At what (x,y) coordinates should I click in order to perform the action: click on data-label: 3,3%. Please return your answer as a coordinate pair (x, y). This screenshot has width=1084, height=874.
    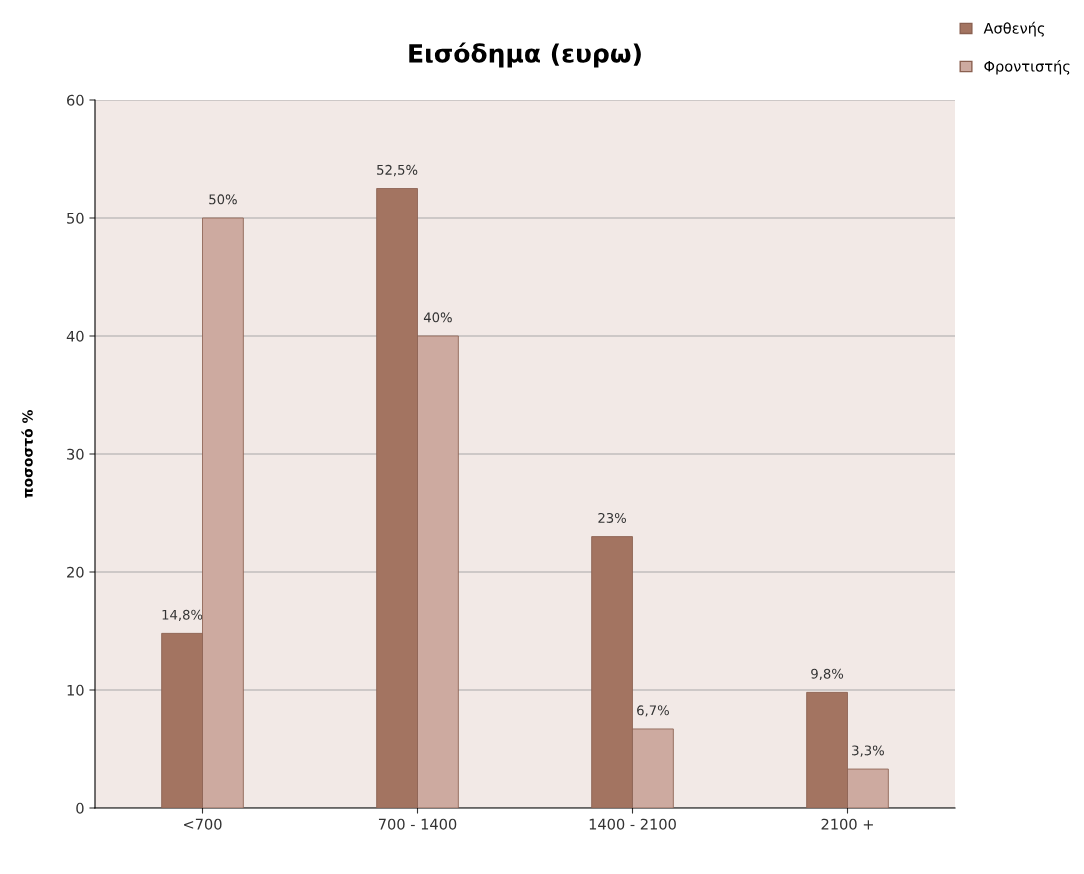
    Looking at the image, I should click on (868, 751).